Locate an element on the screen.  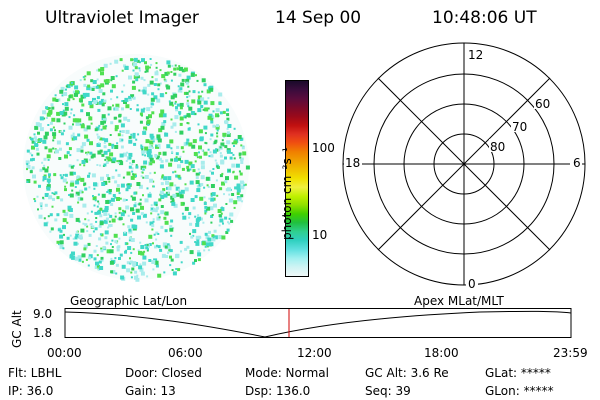
mlt-label-12: 12 is located at coordinates (475, 55).